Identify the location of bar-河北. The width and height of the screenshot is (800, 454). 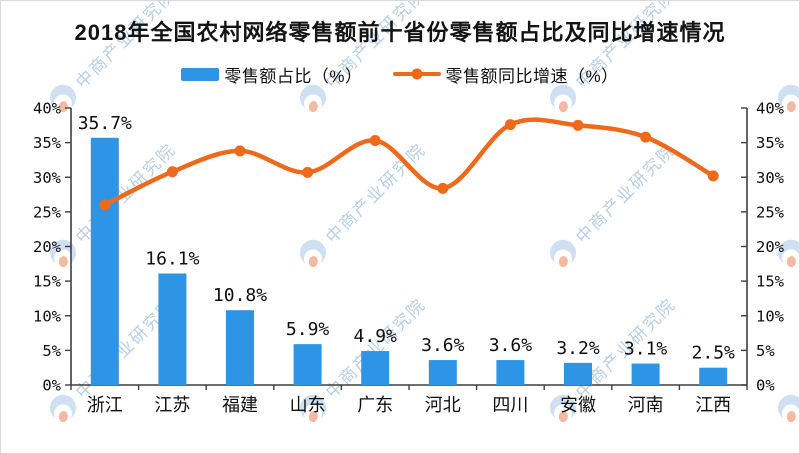
(442, 372).